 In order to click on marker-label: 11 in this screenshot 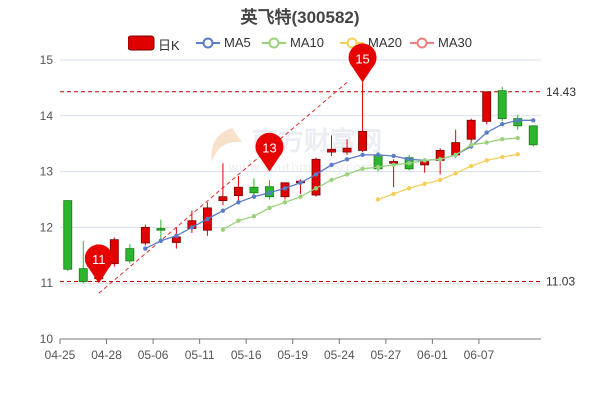, I will do `click(99, 259)`.